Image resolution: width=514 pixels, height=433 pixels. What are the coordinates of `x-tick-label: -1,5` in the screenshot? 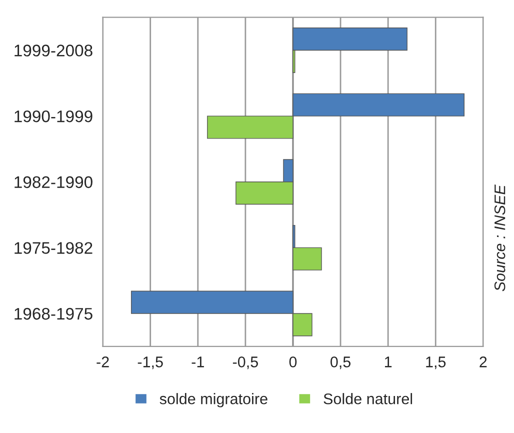 It's located at (150, 363).